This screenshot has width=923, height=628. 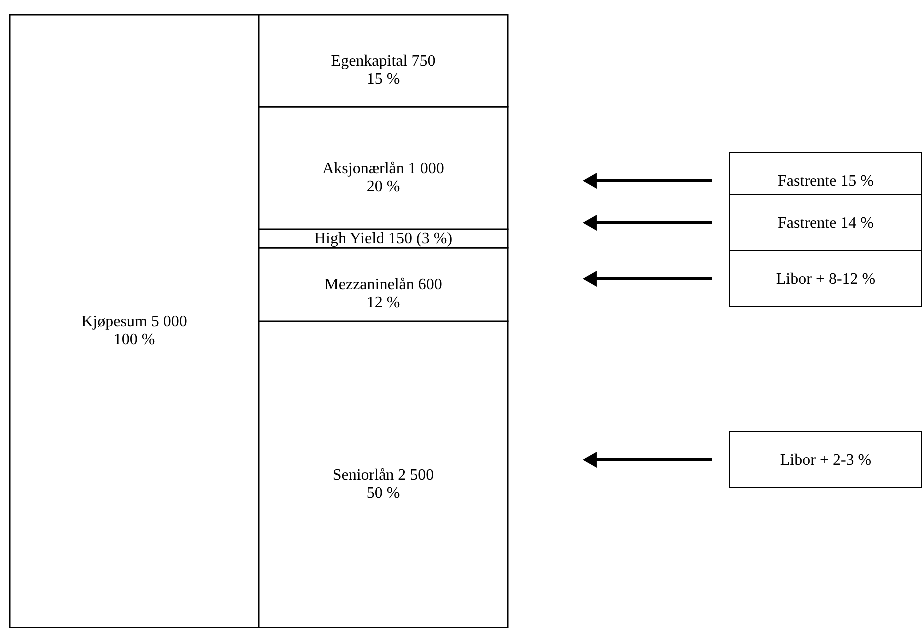 What do you see at coordinates (826, 460) in the screenshot?
I see `text: Libor + 2-3 %` at bounding box center [826, 460].